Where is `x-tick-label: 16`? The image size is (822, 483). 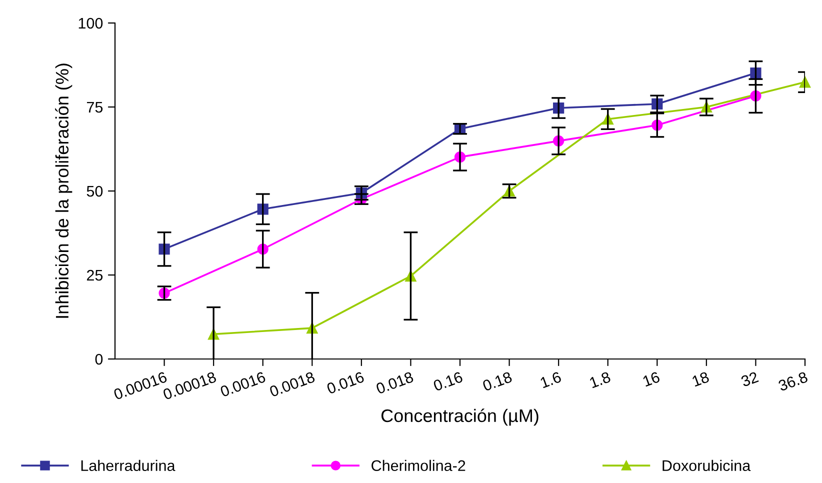
x-tick-label: 16 is located at coordinates (651, 379).